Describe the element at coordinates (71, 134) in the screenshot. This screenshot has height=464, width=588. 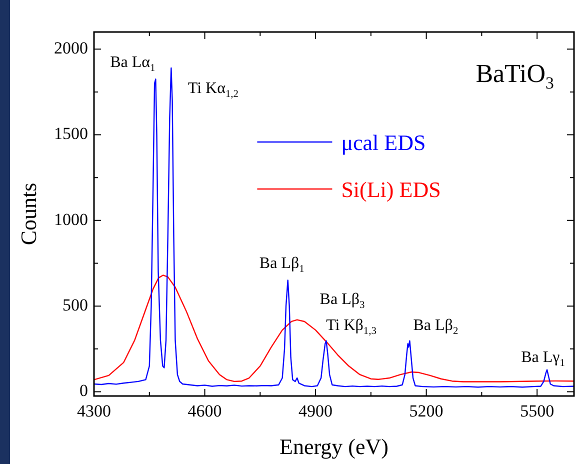
I see `y-tick-label: 1500` at that location.